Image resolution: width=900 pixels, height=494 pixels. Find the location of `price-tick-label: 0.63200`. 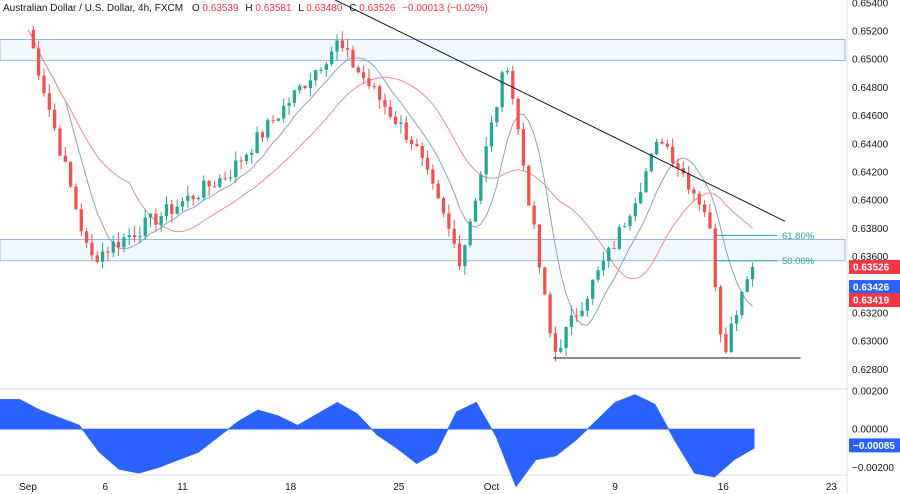

price-tick-label: 0.63200 is located at coordinates (870, 313).